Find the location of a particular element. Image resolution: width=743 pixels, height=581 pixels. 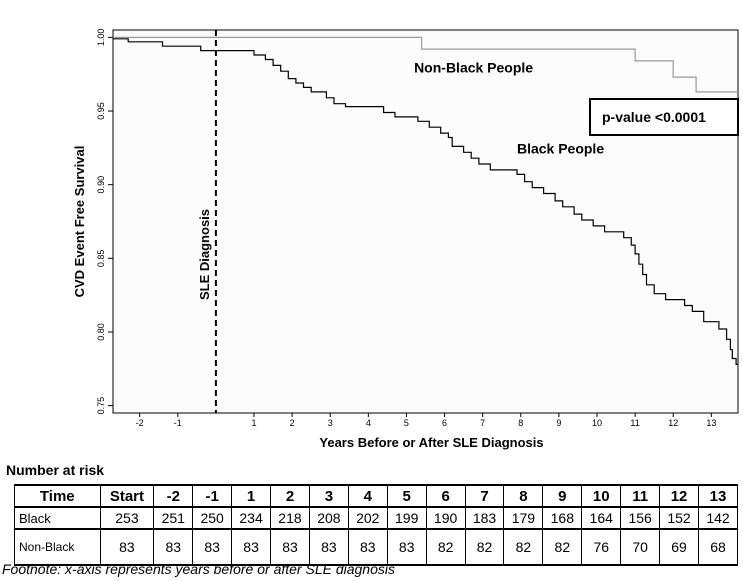

x-tick-label: 12 is located at coordinates (673, 423).